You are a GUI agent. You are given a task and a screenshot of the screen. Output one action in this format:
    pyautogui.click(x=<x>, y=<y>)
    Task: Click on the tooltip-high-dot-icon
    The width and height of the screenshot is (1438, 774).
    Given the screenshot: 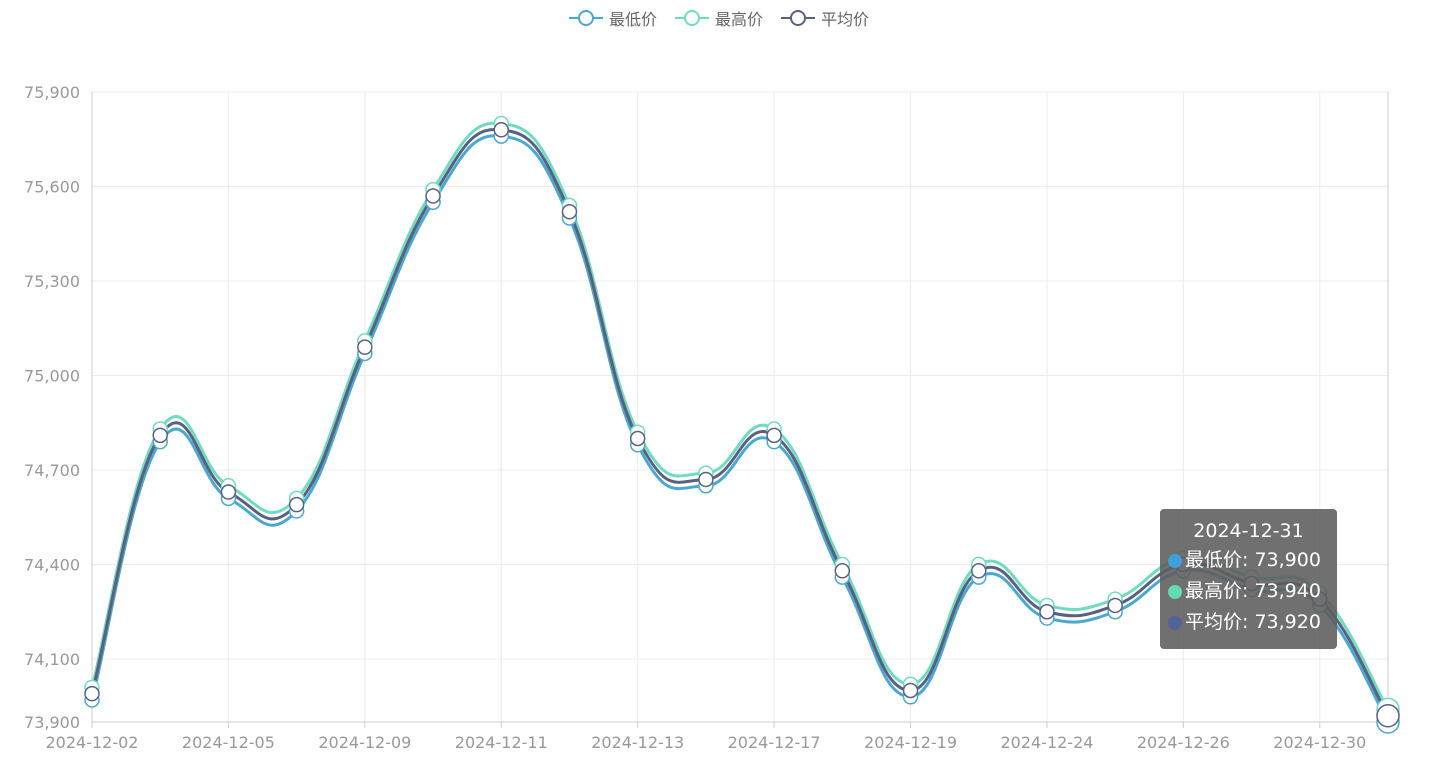 What is the action you would take?
    pyautogui.click(x=1175, y=591)
    